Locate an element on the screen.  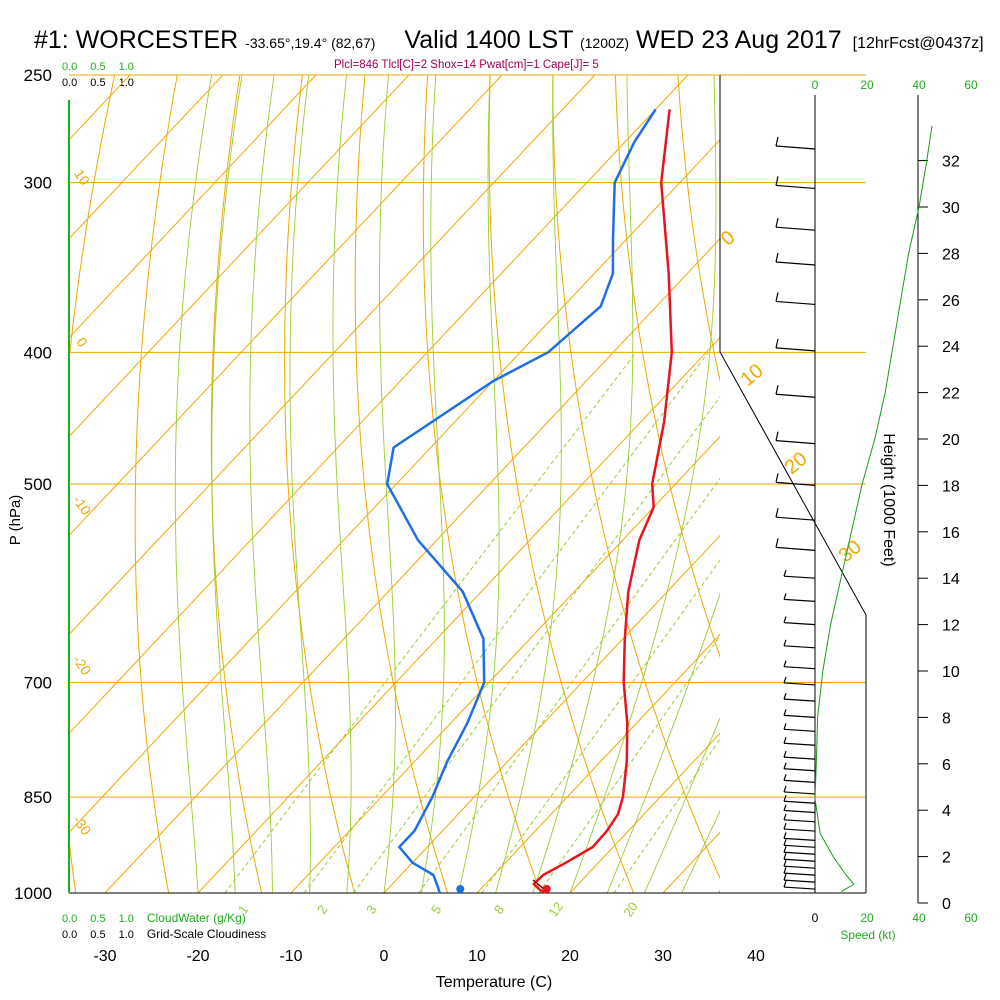
valid-date: WED 23 Aug 2017 is located at coordinates (738, 40).